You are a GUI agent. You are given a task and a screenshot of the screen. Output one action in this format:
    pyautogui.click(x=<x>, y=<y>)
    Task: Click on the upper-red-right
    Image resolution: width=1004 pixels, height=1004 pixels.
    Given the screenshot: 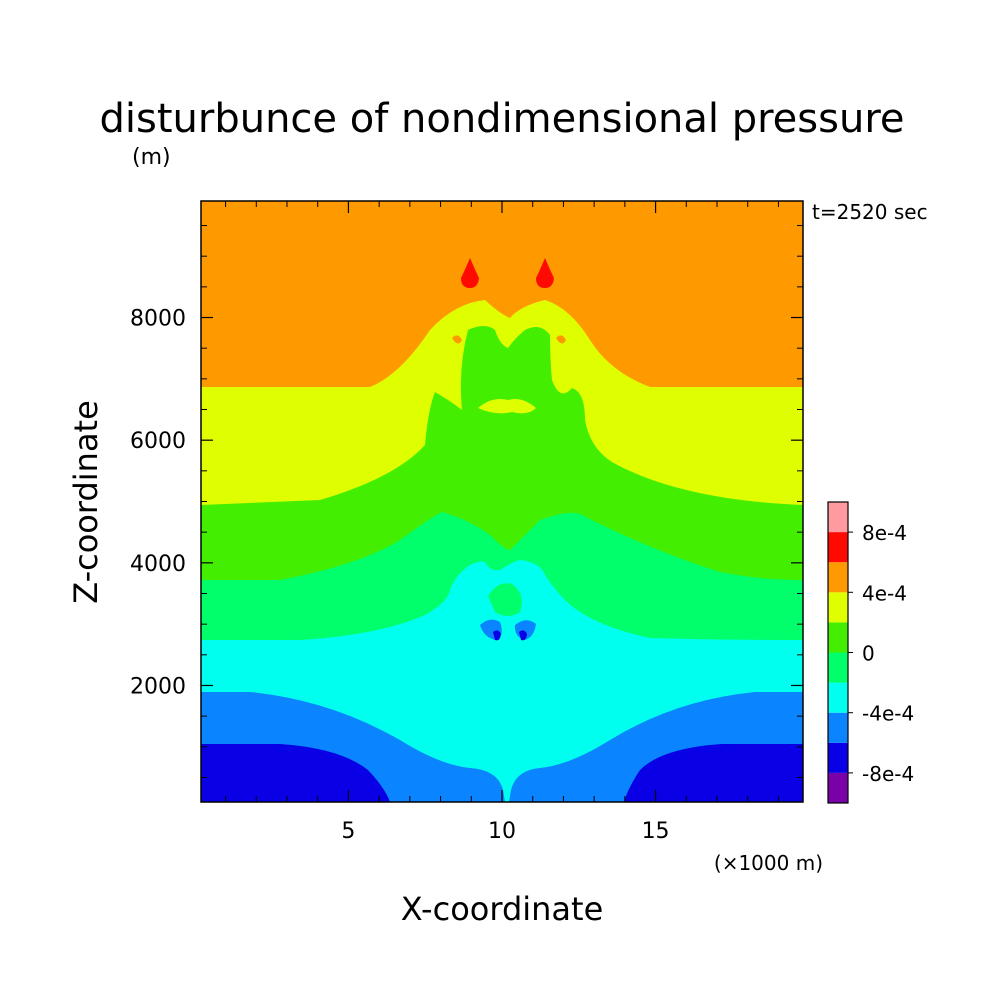 What is the action you would take?
    pyautogui.click(x=545, y=273)
    